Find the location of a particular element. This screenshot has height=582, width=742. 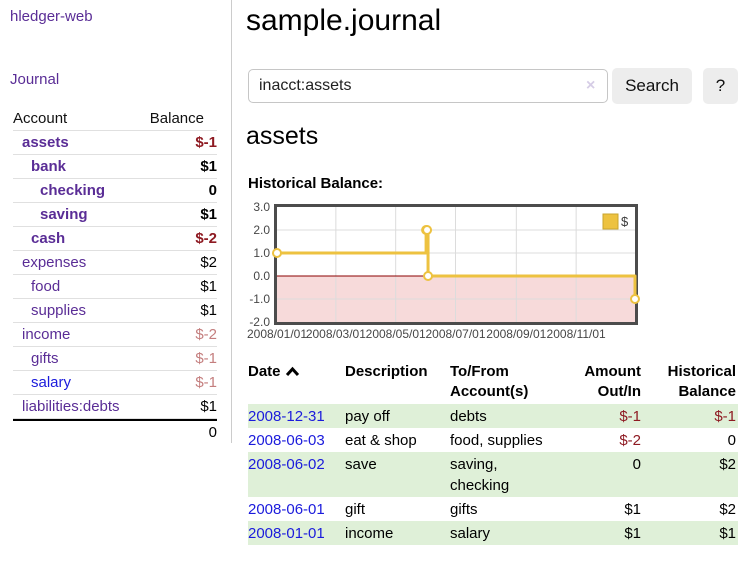

register-row: 2008-06-03 eat & shop food, supplies $-2 0 is located at coordinates (493, 440).